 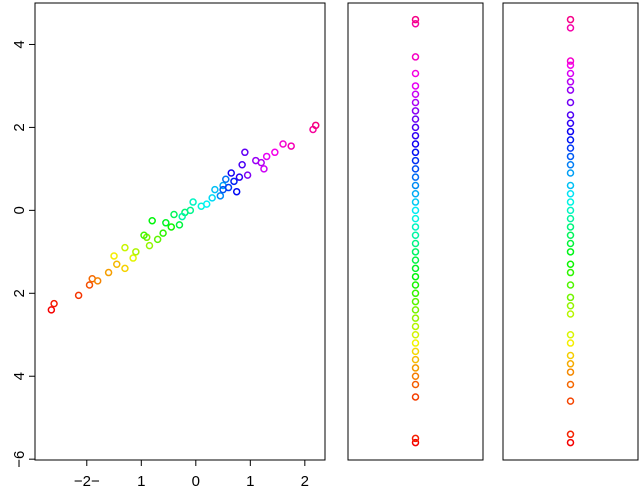 What do you see at coordinates (305, 481) in the screenshot?
I see `x-tick-label: 2` at bounding box center [305, 481].